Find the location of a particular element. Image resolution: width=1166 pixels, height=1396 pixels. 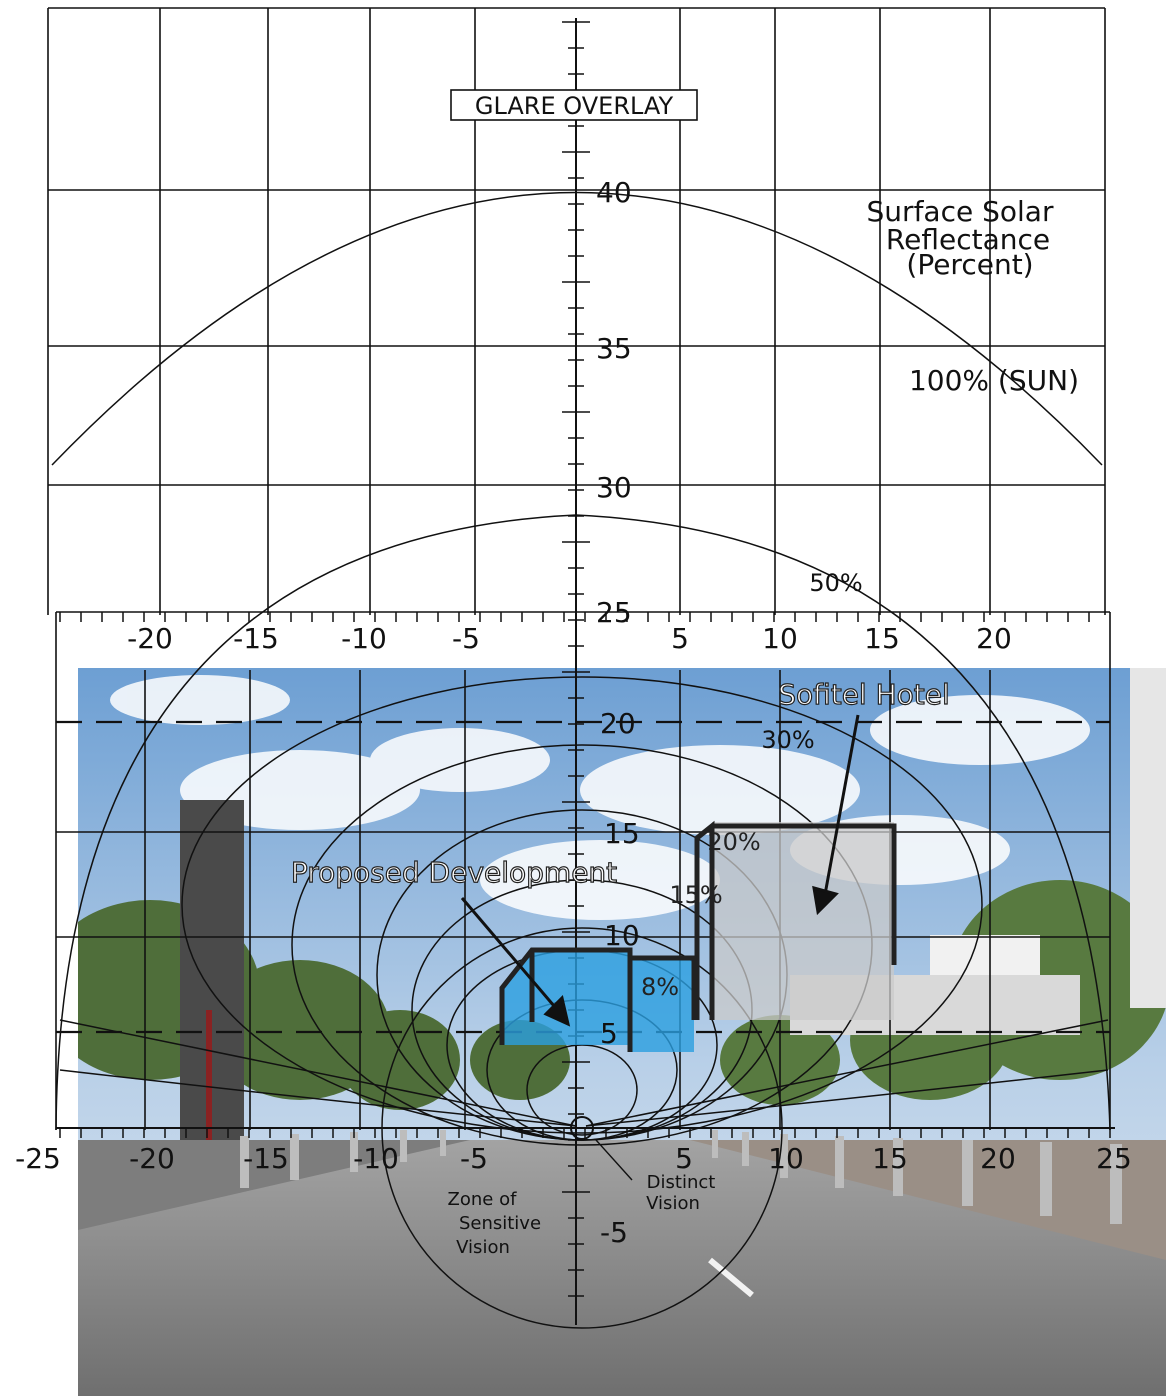

upper-scale-labels: -20 -15 -10 -5 5 10 15 20 is located at coordinates (569, 638).